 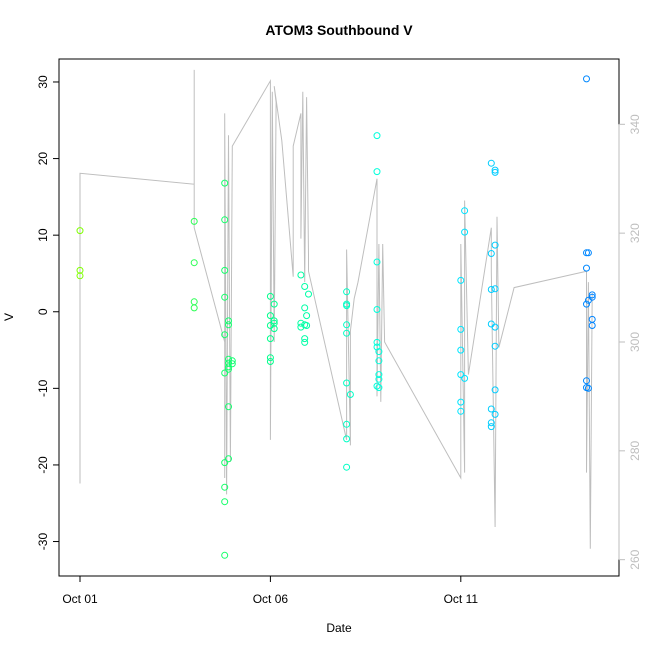 What do you see at coordinates (271, 599) in the screenshot?
I see `x-axis-tick-label: Oct 06` at bounding box center [271, 599].